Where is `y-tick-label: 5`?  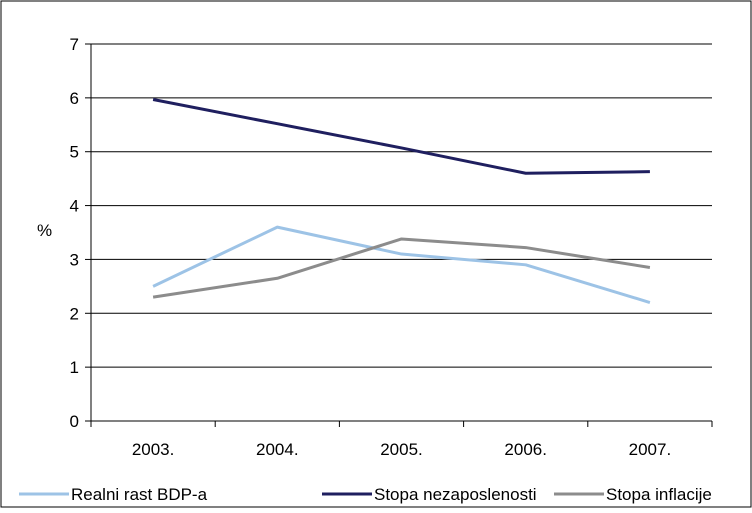 y-tick-label: 5 is located at coordinates (74, 152).